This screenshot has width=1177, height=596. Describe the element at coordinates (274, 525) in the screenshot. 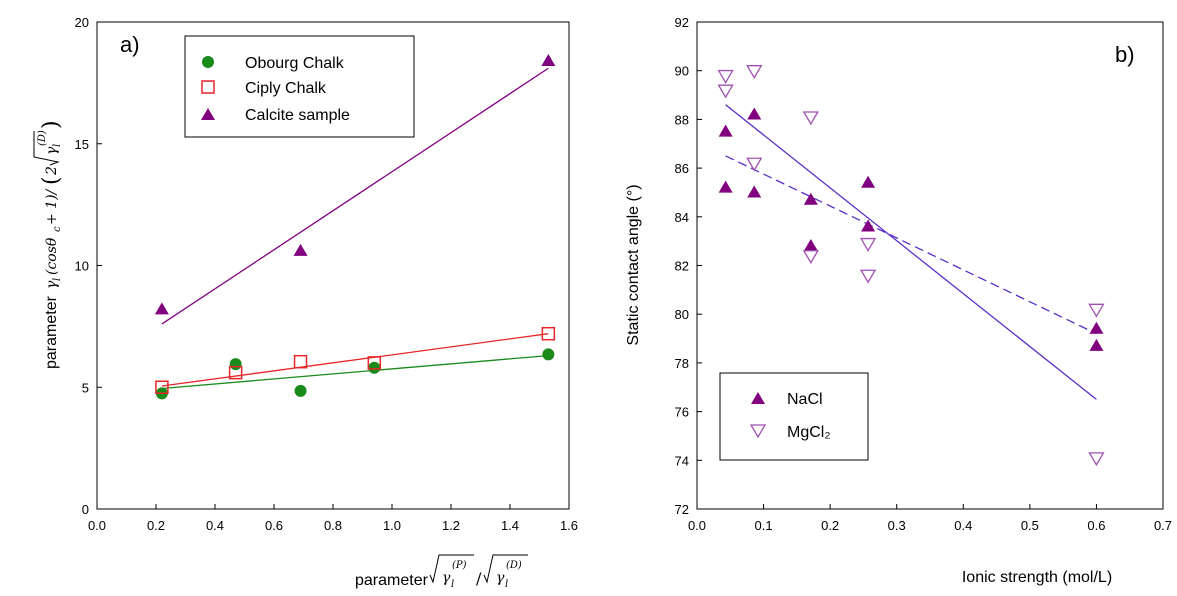

I see `panel-a-x-tick-label: 0.6` at that location.